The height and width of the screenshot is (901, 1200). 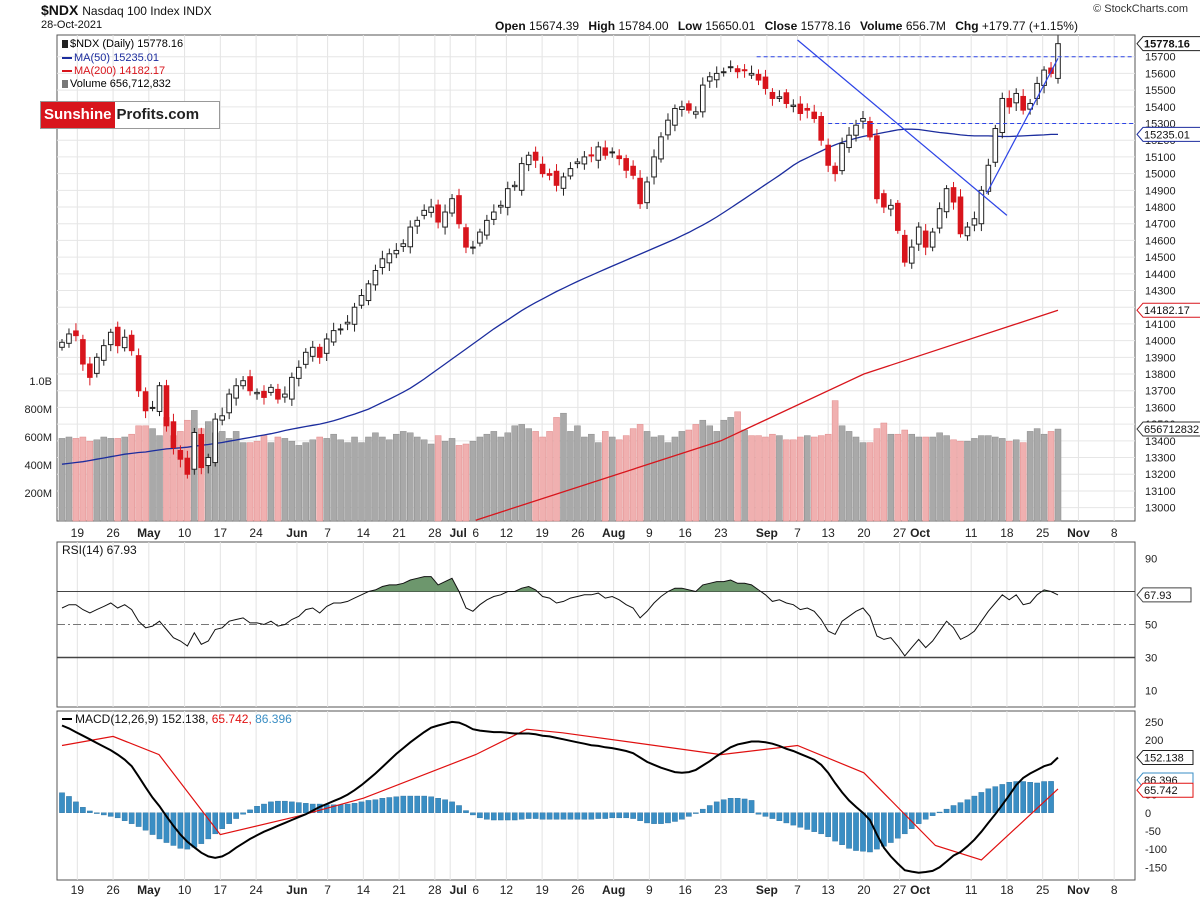 What do you see at coordinates (1165, 790) in the screenshot?
I see `tag-signal-box` at bounding box center [1165, 790].